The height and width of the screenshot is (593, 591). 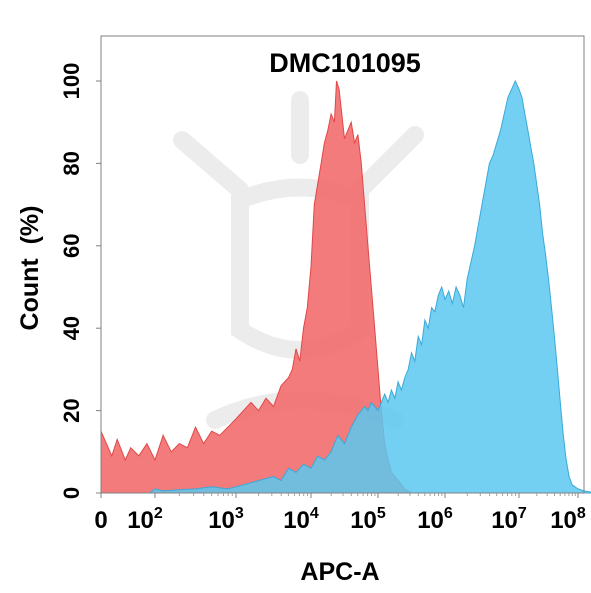 What do you see at coordinates (71, 163) in the screenshot?
I see `y-tick-label: 80` at bounding box center [71, 163].